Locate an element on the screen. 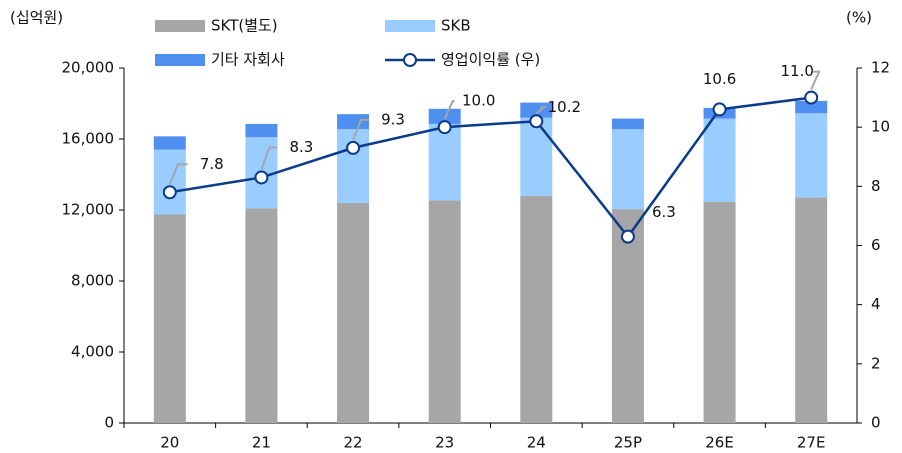  data-label: 9.3 is located at coordinates (393, 119).